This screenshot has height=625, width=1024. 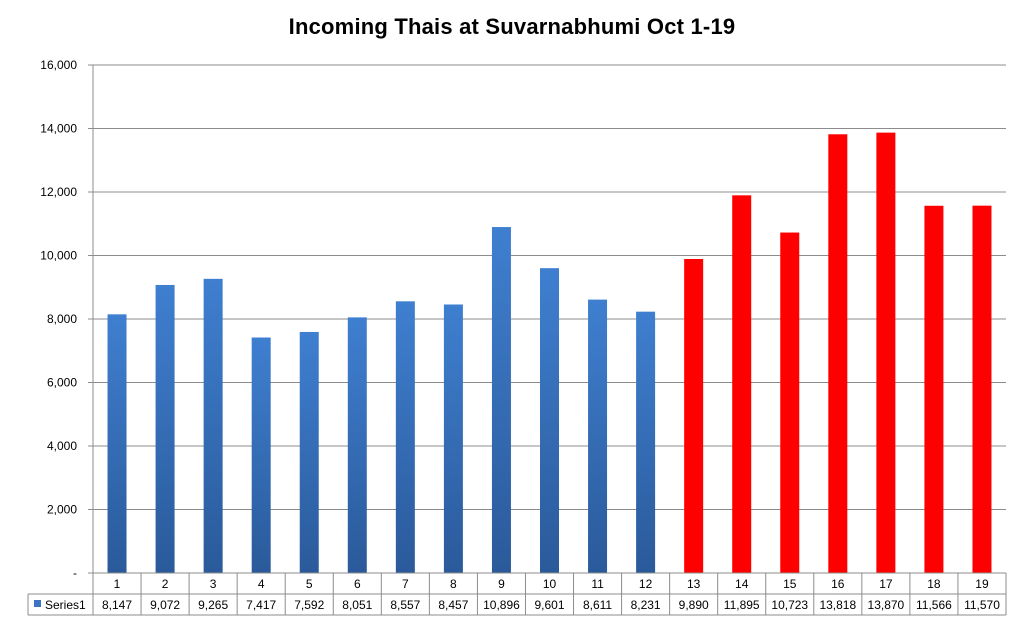 I want to click on data-label: 9,072, so click(x=165, y=605).